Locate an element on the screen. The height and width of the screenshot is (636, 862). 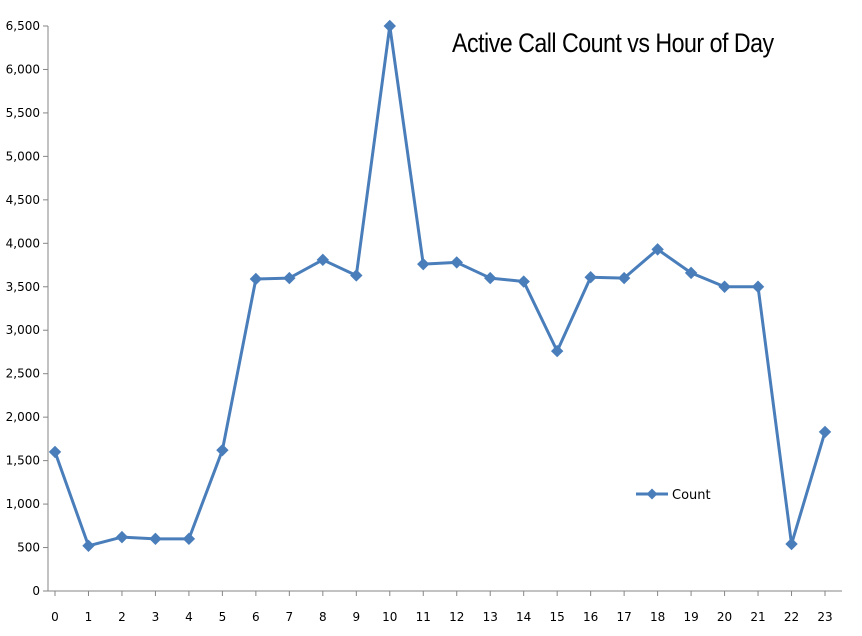
x-tick-label: 18 is located at coordinates (657, 617).